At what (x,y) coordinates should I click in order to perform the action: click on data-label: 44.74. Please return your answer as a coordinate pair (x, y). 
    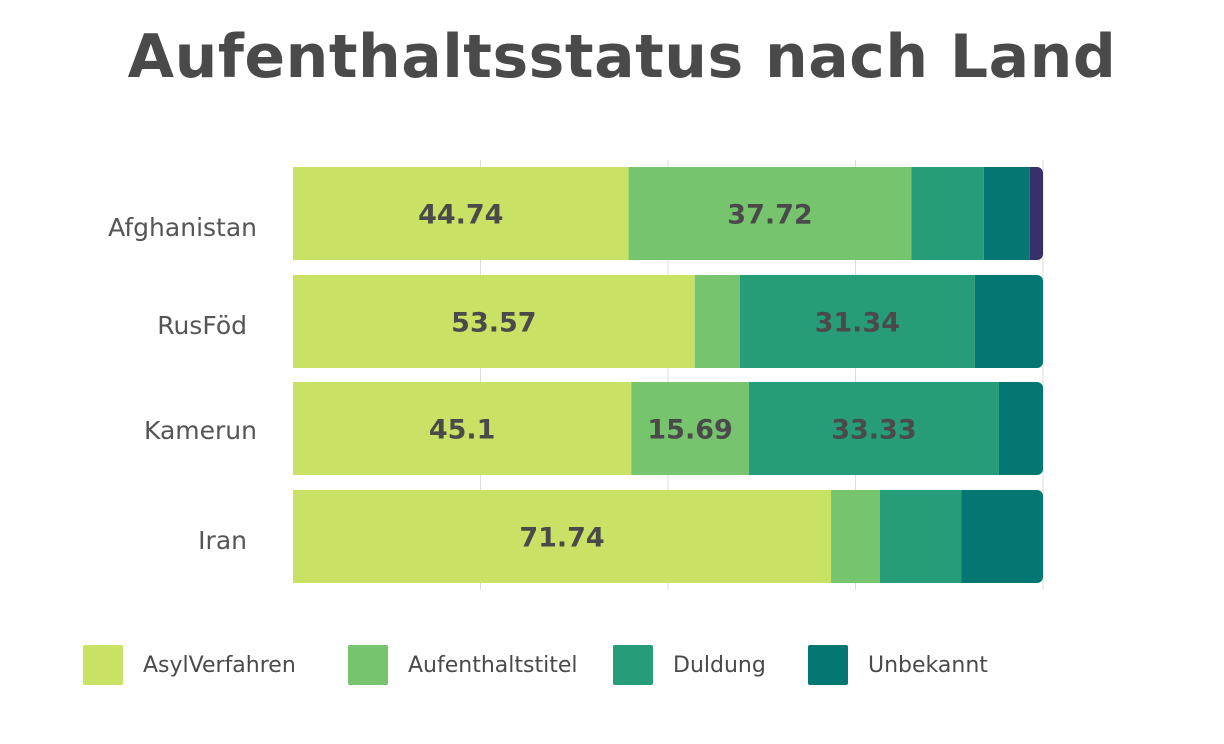
    Looking at the image, I should click on (460, 215).